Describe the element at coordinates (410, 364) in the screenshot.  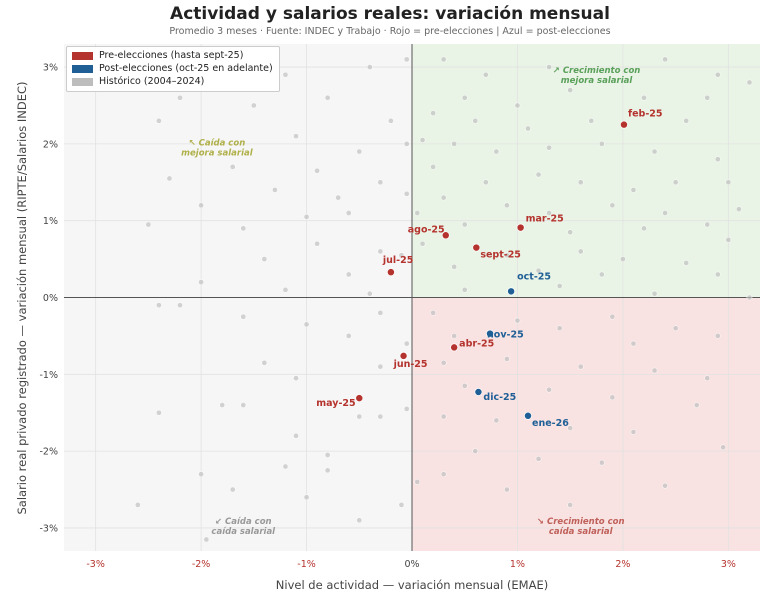
I see `point-label: jun-25` at that location.